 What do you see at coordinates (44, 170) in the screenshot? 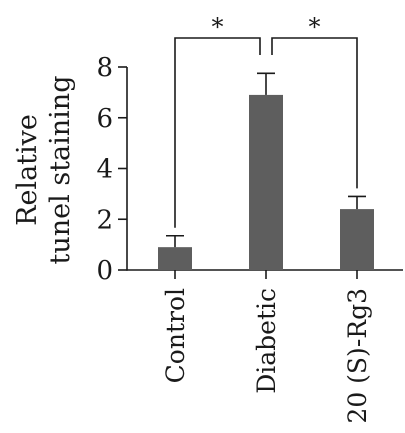
I see `y-axis-label: Relative tunel staining` at bounding box center [44, 170].